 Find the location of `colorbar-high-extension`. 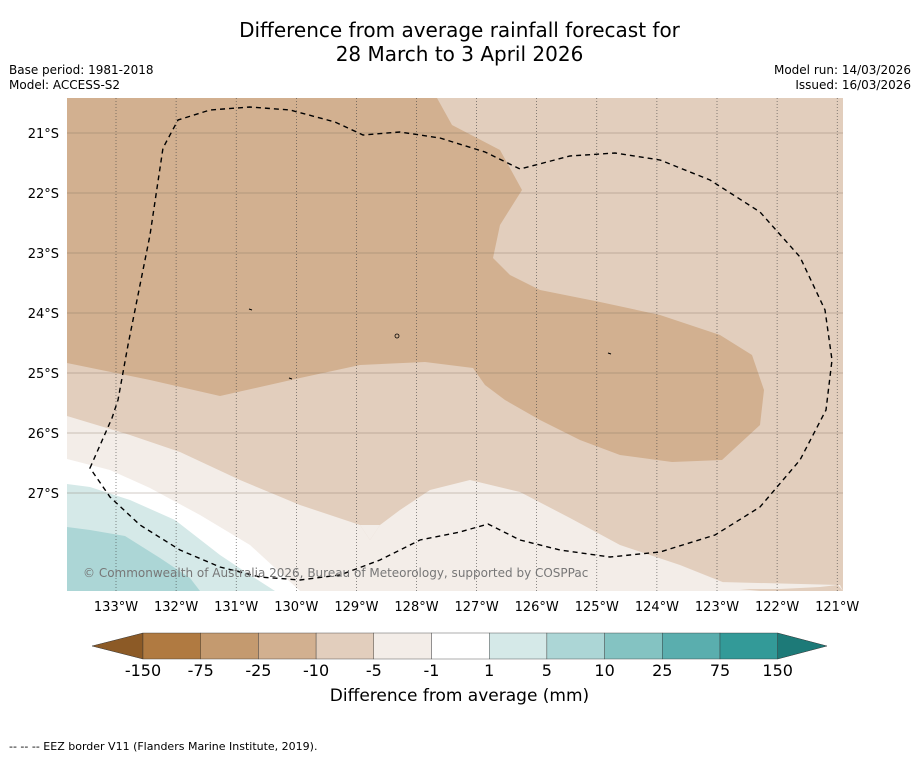

colorbar-high-extension is located at coordinates (802, 646).